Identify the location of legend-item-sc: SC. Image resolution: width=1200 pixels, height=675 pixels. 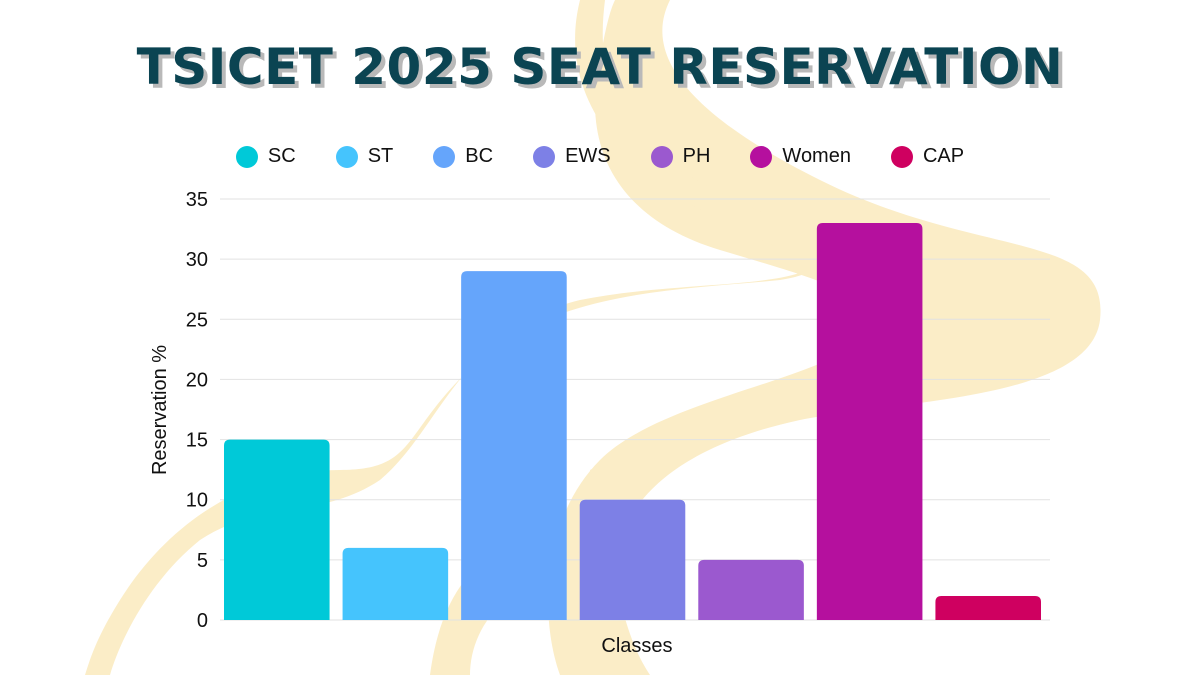
(265, 156).